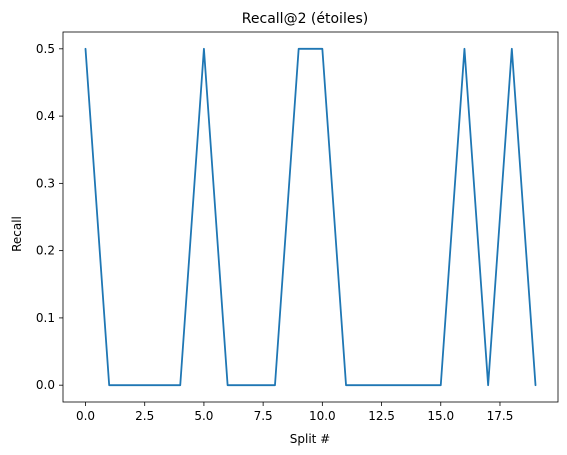  What do you see at coordinates (45, 385) in the screenshot?
I see `y-tick-label: 0.0` at bounding box center [45, 385].